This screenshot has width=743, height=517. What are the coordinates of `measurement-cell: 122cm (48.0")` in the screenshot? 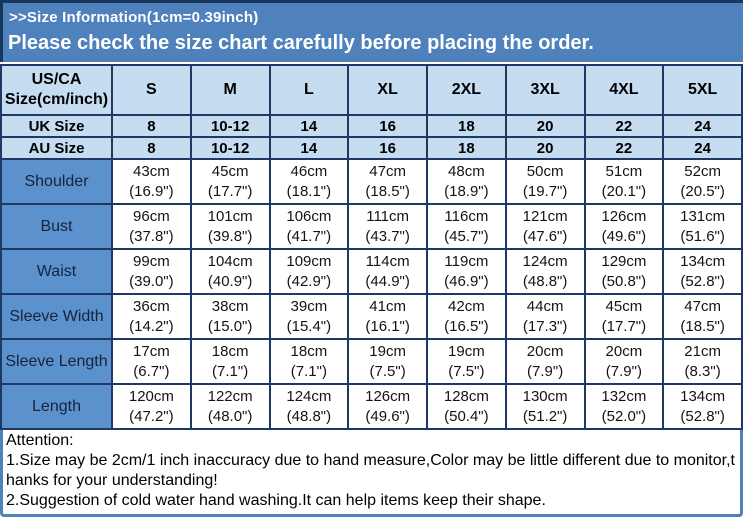 It's located at (230, 406).